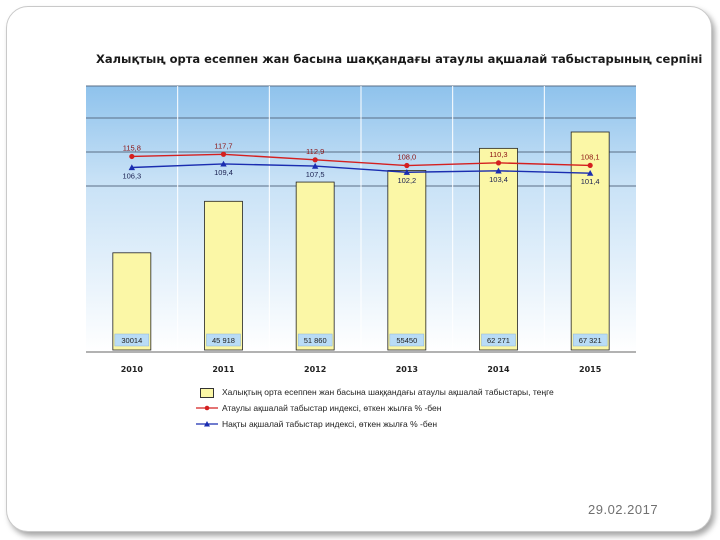 This screenshot has height=540, width=720. I want to click on bar-value-label-2015: 67 321, so click(590, 340).